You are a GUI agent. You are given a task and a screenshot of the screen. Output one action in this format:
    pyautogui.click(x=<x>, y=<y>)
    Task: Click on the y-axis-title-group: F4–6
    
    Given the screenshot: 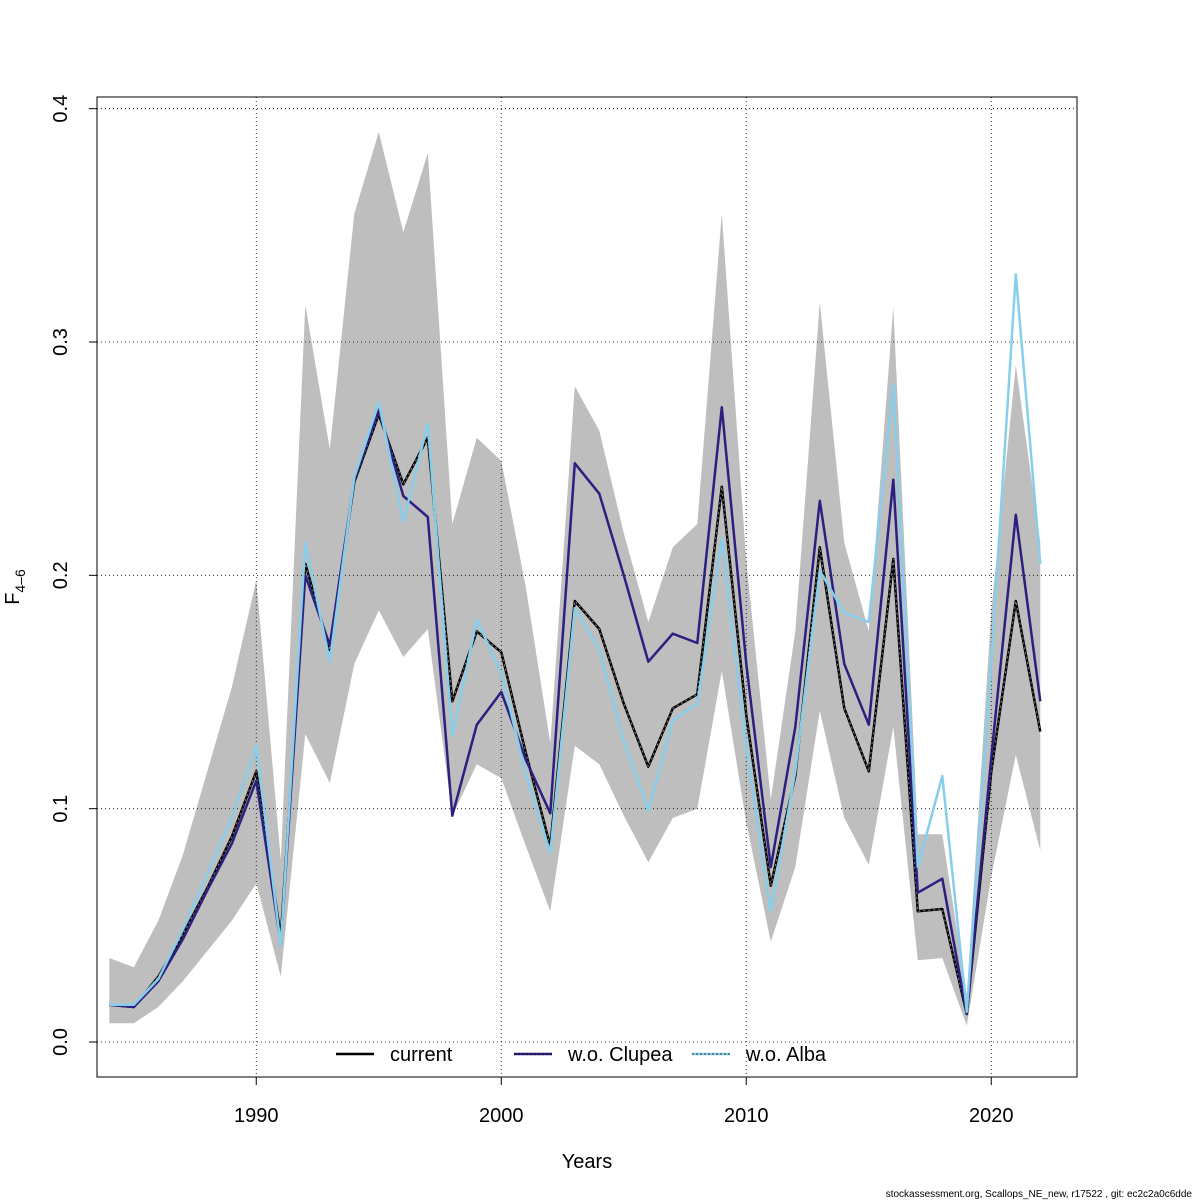 What is the action you would take?
    pyautogui.click(x=15, y=587)
    